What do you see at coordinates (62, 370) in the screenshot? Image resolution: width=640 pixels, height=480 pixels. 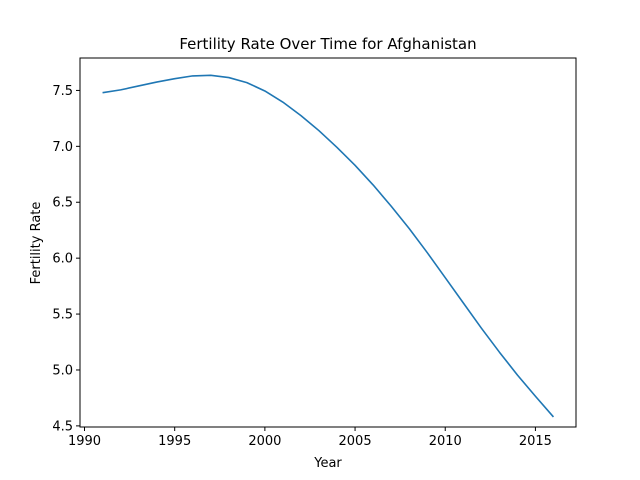 I see `y-tick-label: 5.0` at bounding box center [62, 370].